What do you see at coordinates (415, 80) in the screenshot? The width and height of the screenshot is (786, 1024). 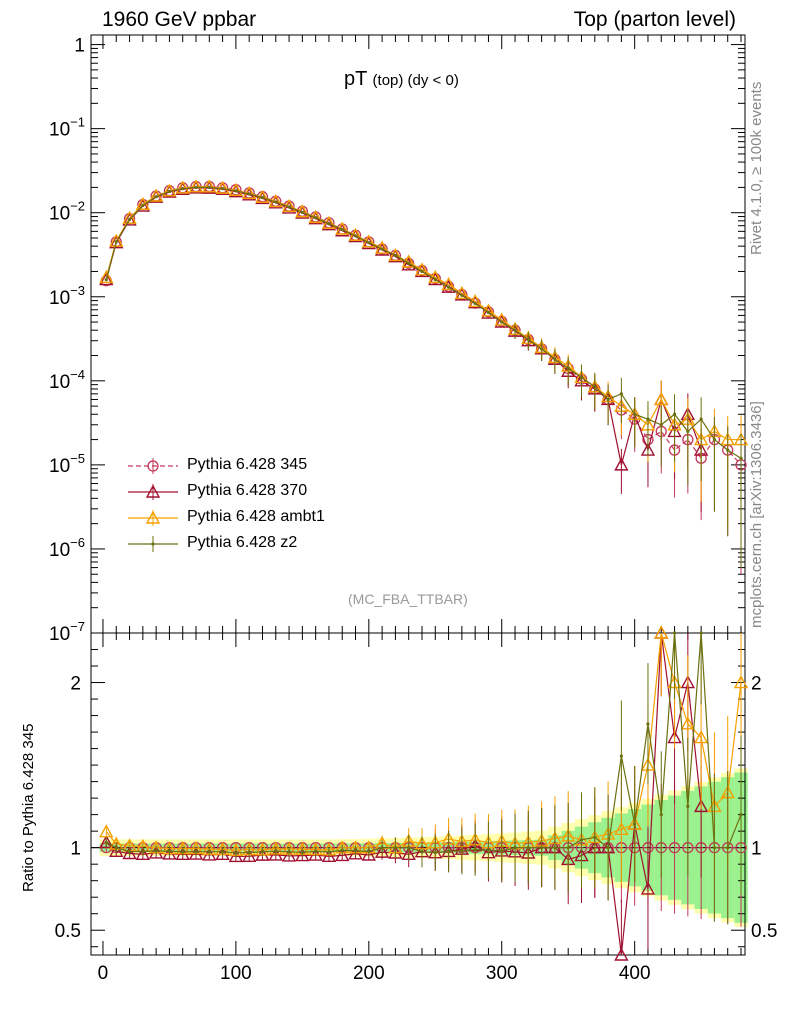 I see `plot-title-sub: (top) (dy < 0)` at bounding box center [415, 80].